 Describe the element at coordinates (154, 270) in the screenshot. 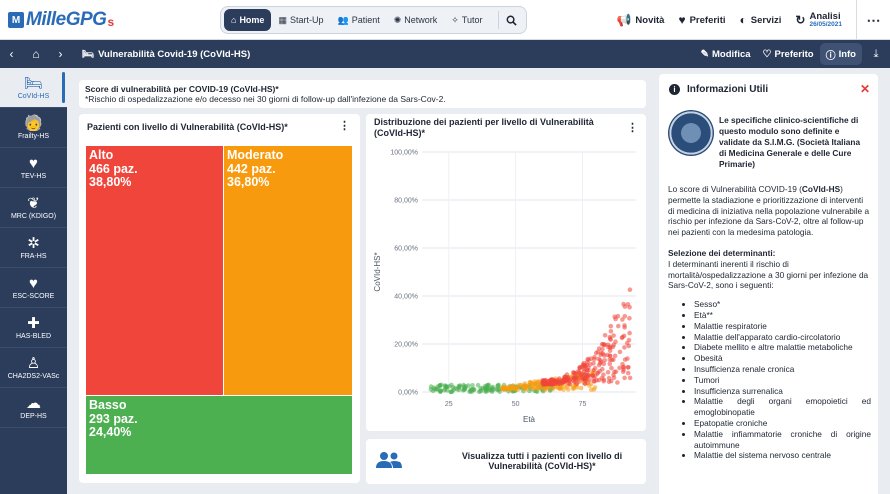

I see `treemap-cell-alto: Alto 466 paz. 38,80%` at that location.